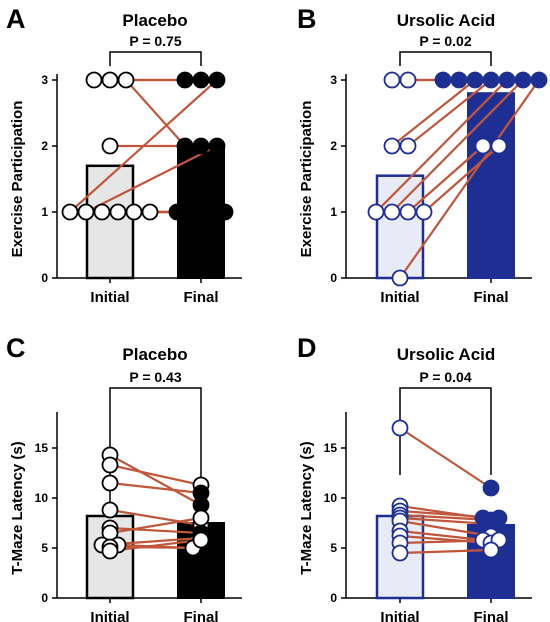 This screenshot has width=550, height=622. I want to click on panel-c-y-tick-label: 5, so click(44, 548).